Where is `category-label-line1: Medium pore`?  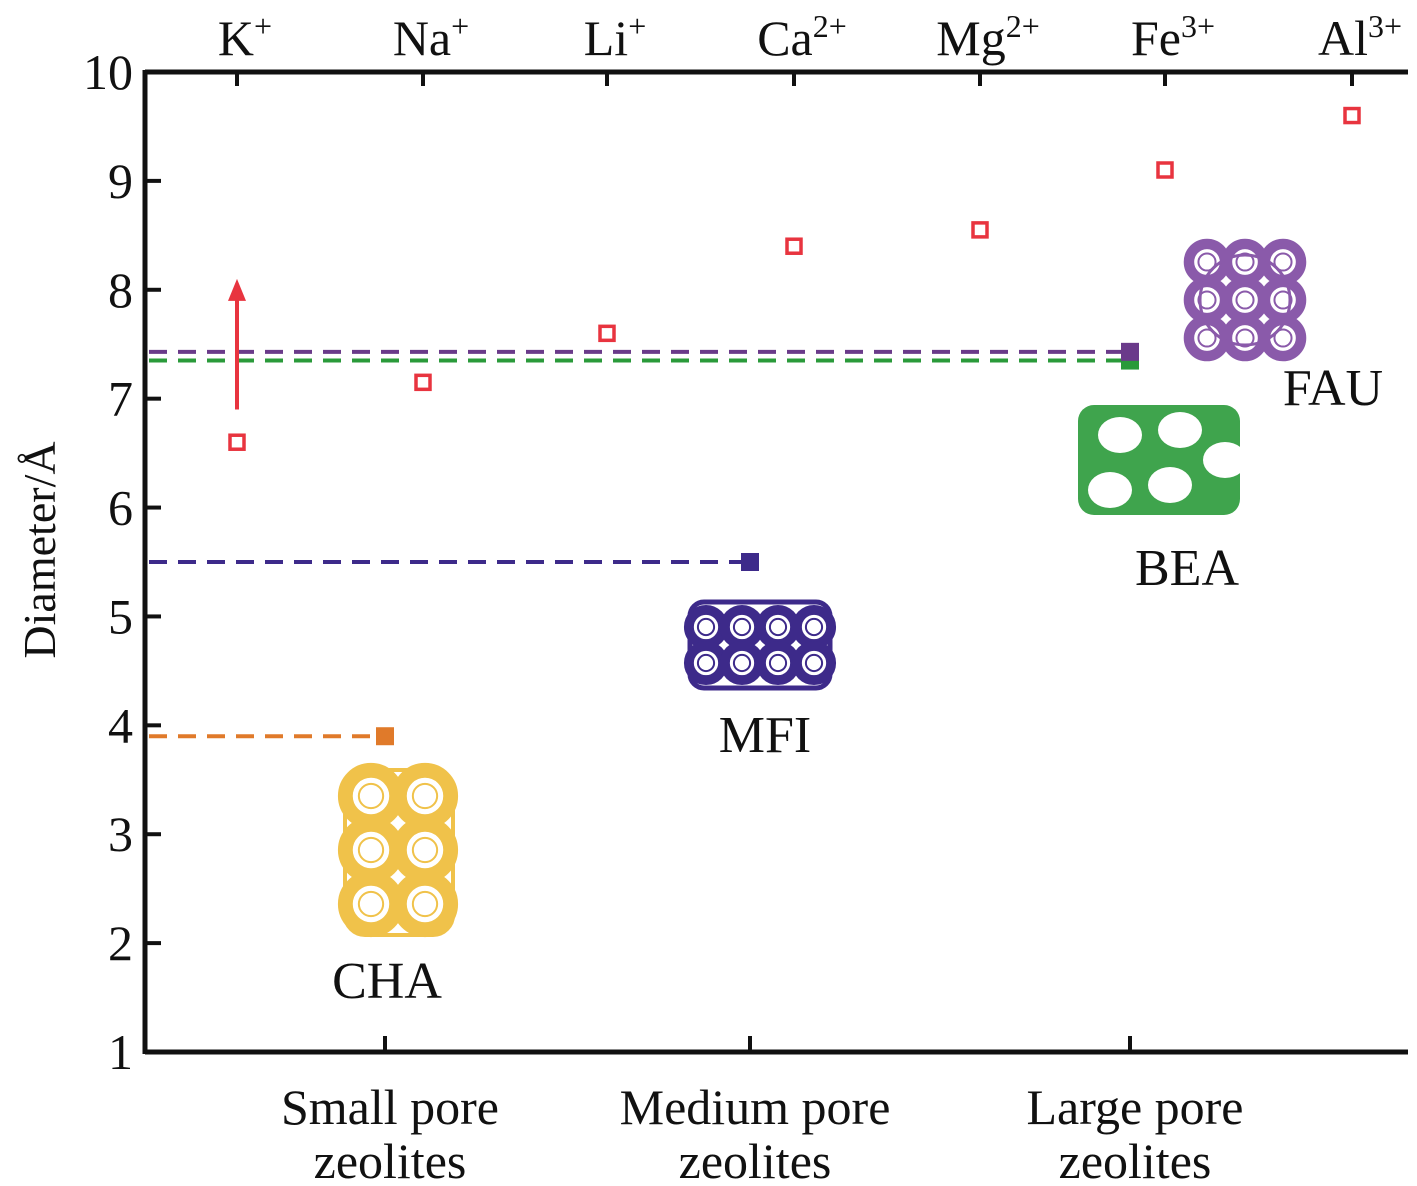
category-label-line1: Medium pore is located at coordinates (755, 1107).